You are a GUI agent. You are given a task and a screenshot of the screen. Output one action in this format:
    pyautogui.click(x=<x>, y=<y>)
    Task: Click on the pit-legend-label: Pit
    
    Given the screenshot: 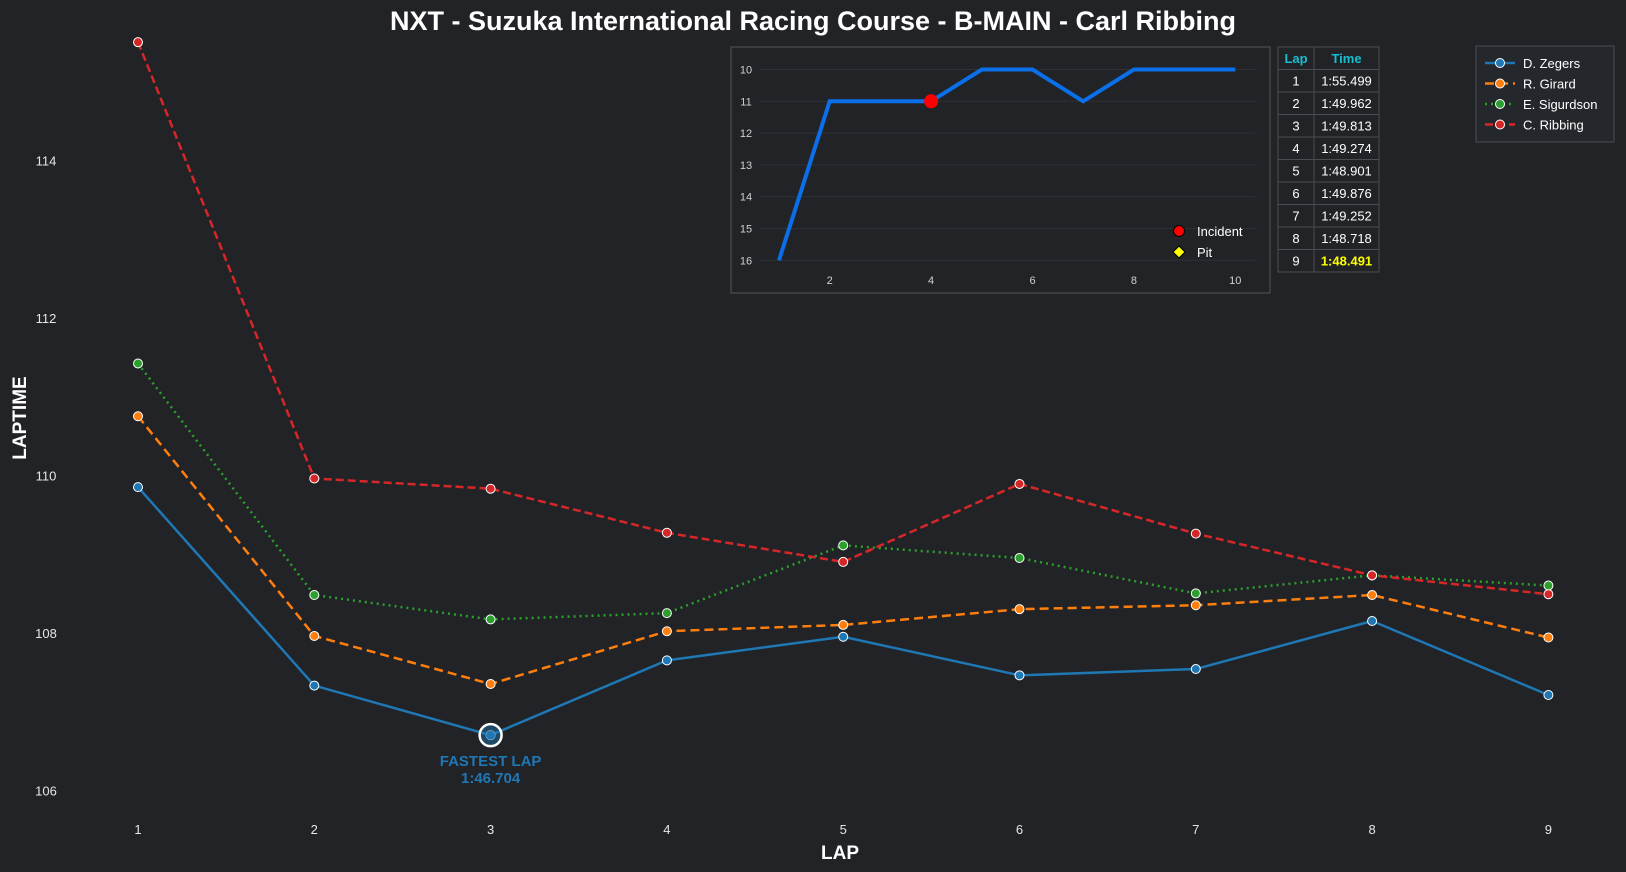 What is the action you would take?
    pyautogui.click(x=1205, y=252)
    